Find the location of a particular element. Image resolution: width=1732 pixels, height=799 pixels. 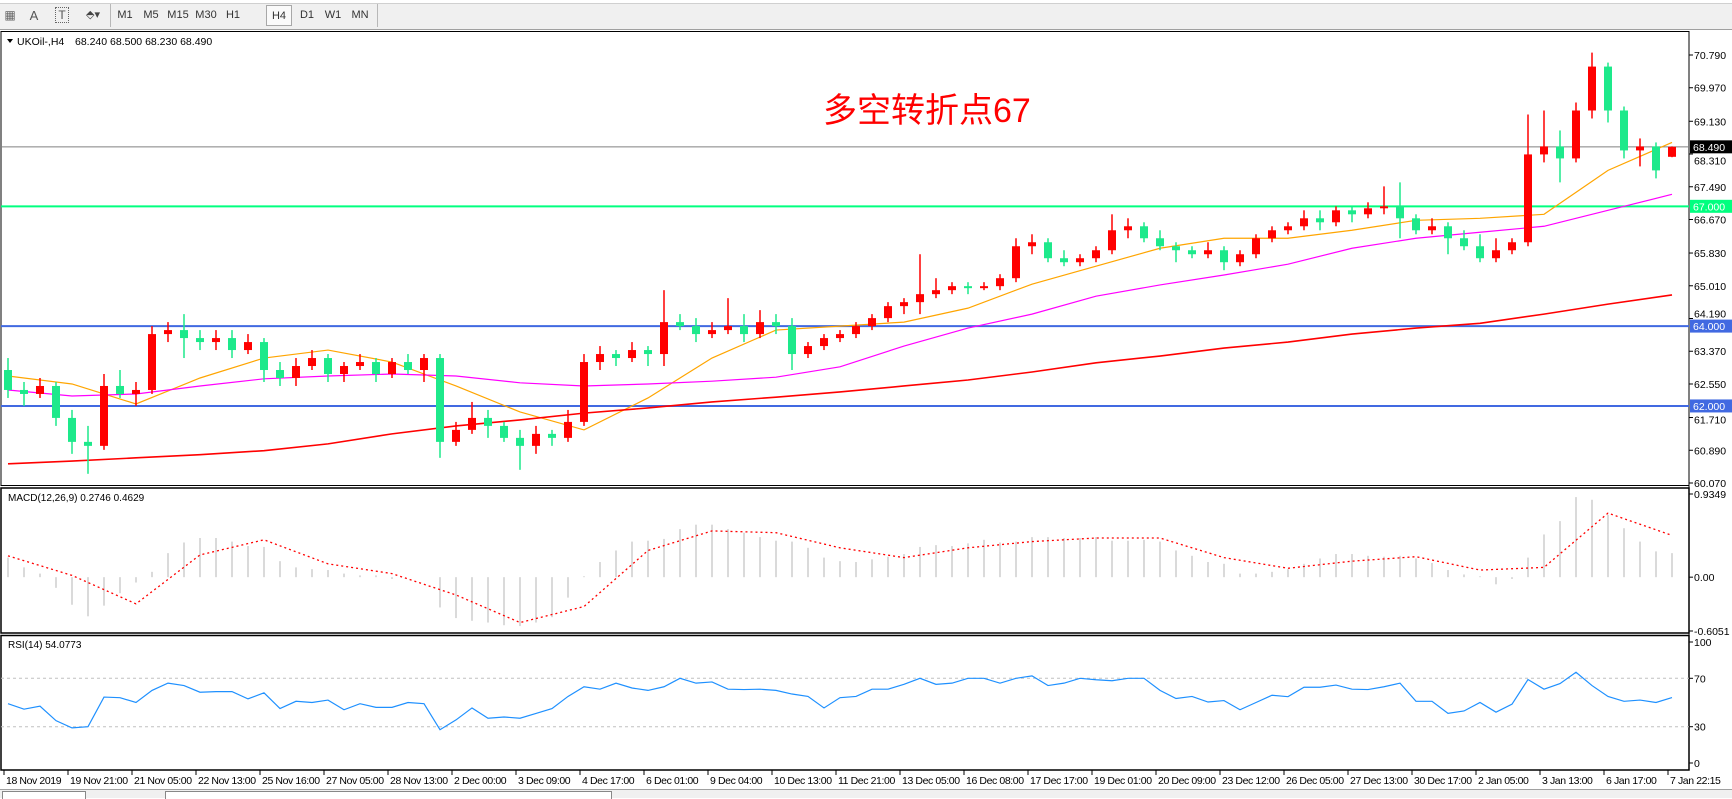

price-tick-label: 67.490 is located at coordinates (1710, 188).